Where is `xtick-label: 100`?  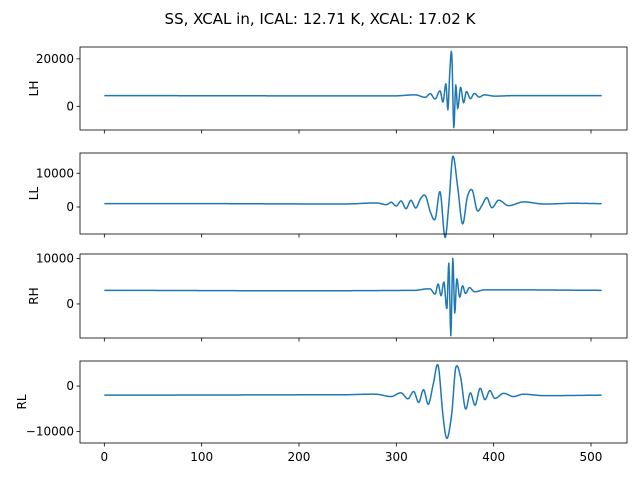
xtick-label: 100 is located at coordinates (201, 457).